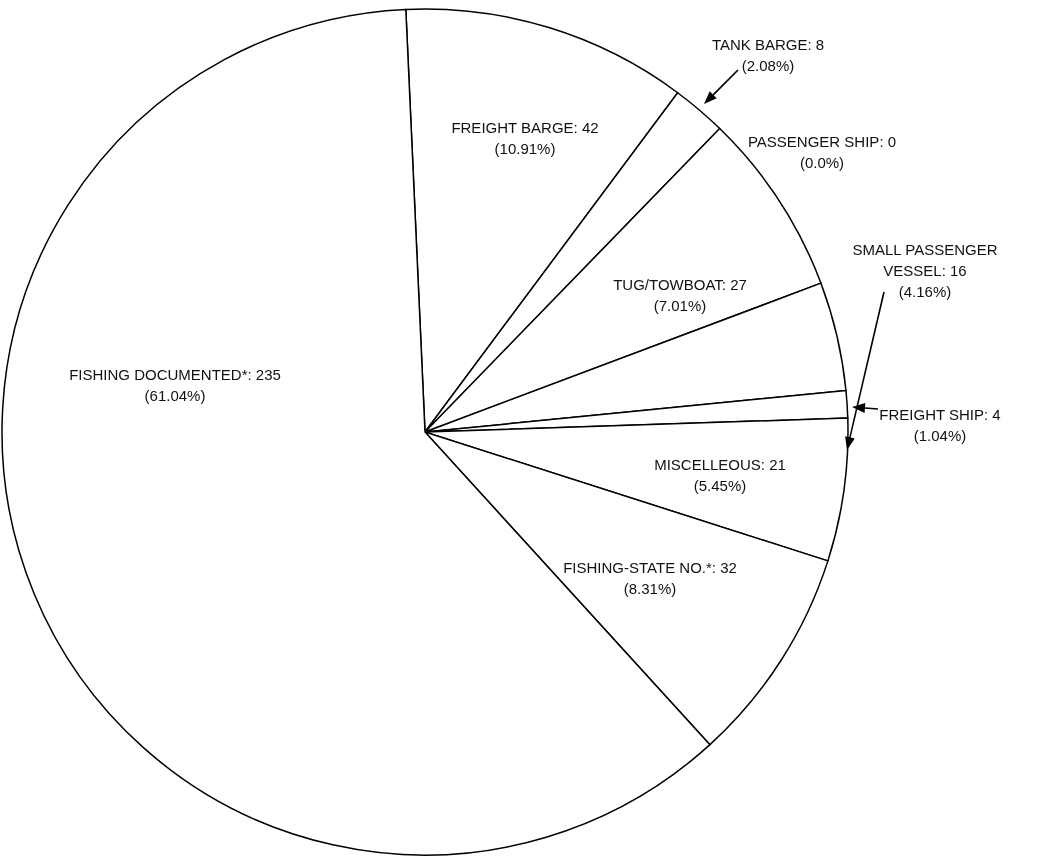  Describe the element at coordinates (768, 65) in the screenshot. I see `data-label: (2.08%)` at that location.